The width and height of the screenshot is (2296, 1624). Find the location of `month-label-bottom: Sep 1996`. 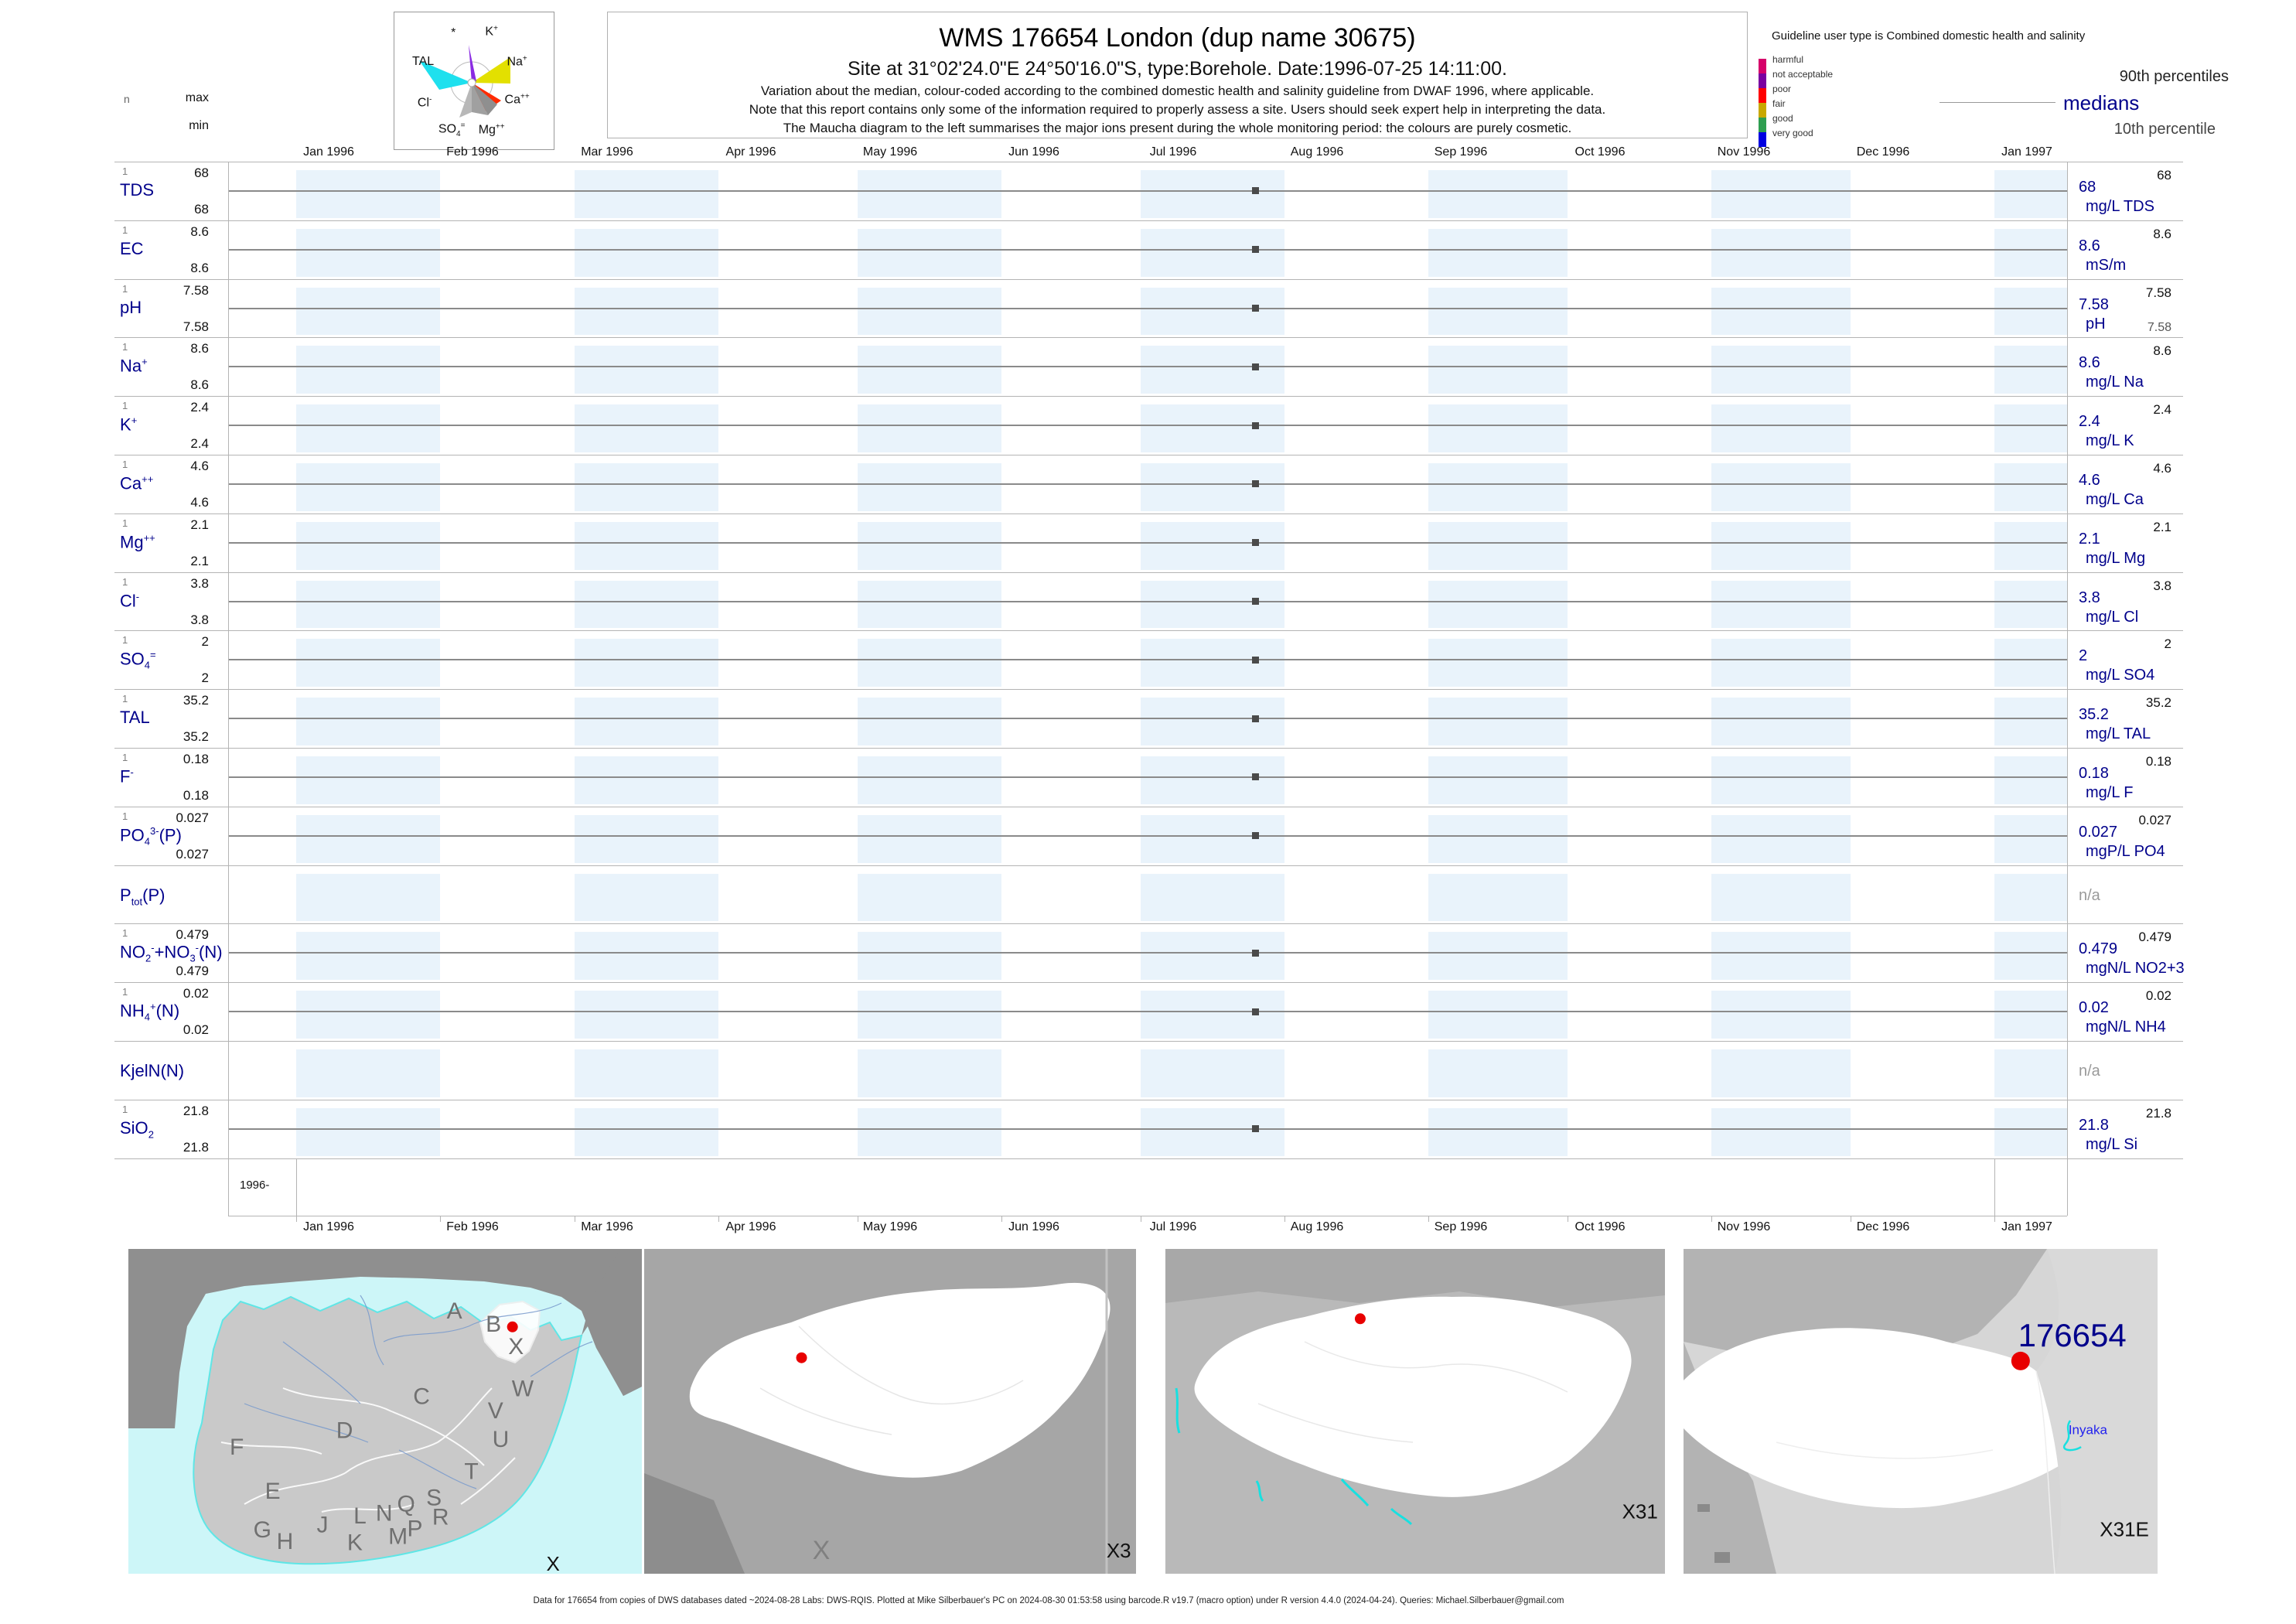

month-label-bottom: Sep 1996 is located at coordinates (1461, 1226).